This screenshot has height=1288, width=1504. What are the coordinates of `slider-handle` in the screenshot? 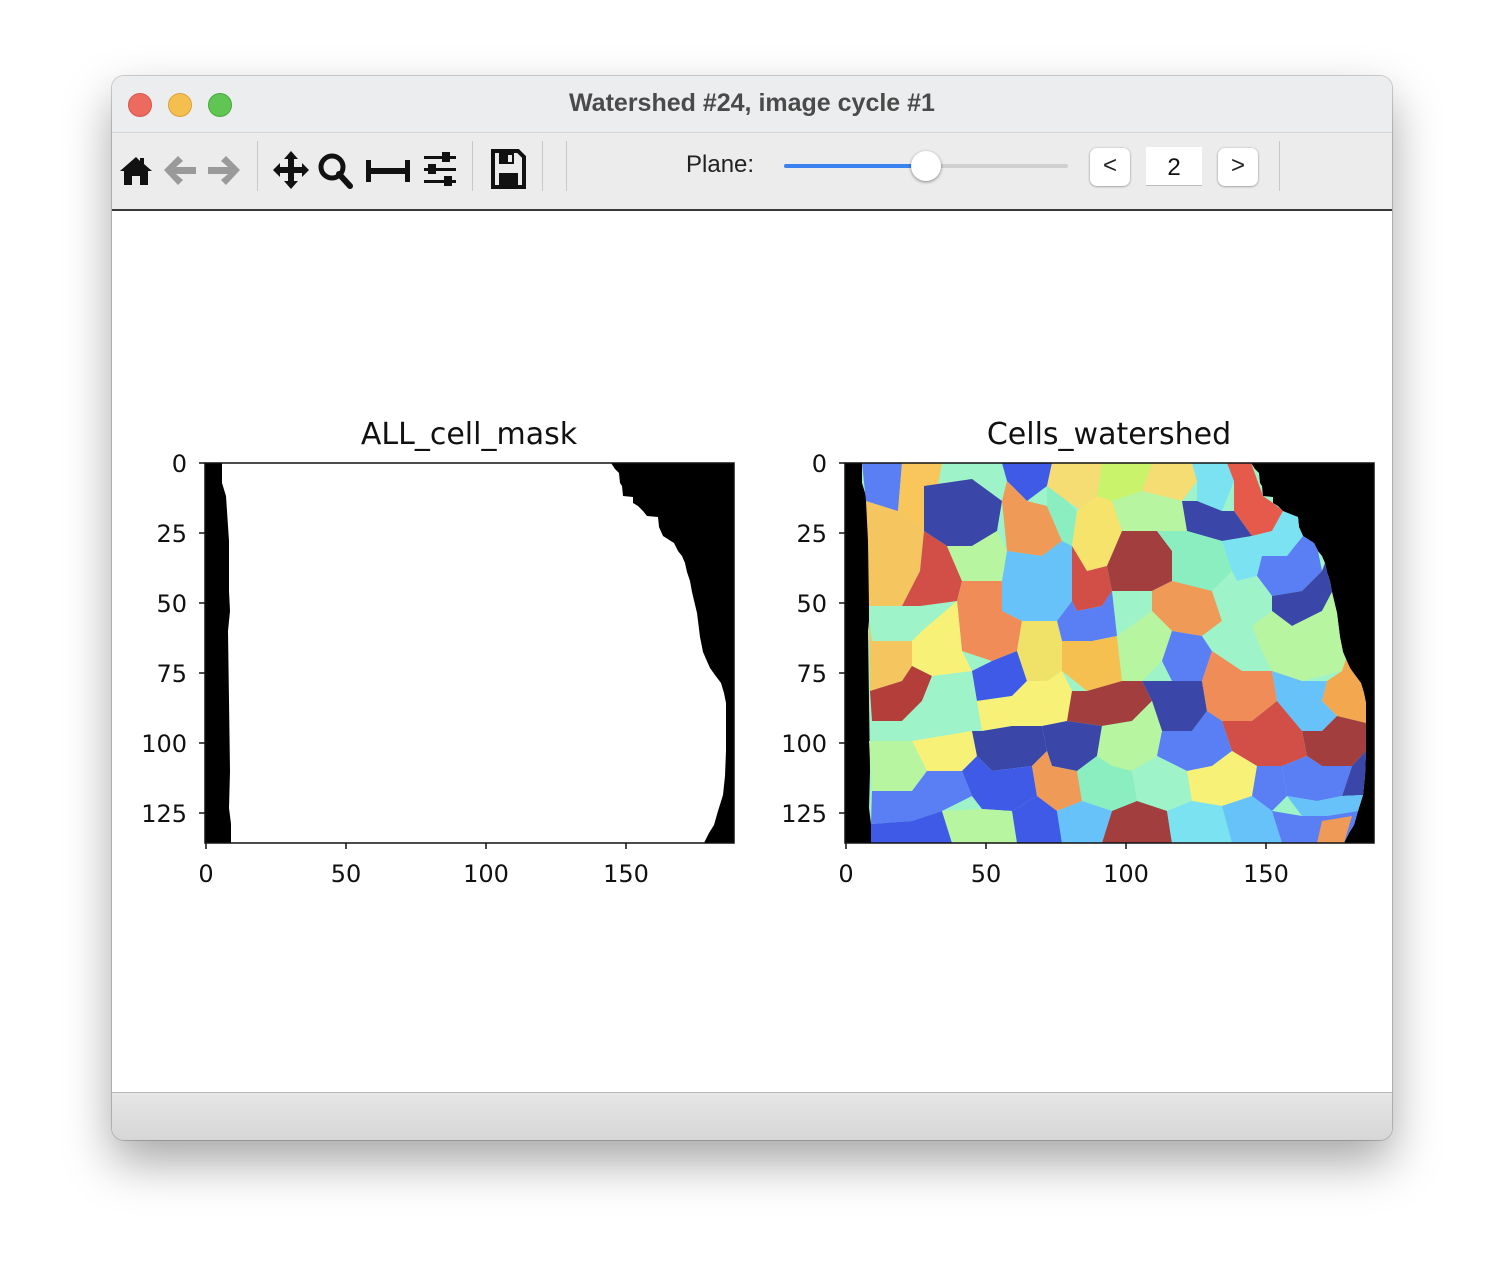 It's located at (926, 166).